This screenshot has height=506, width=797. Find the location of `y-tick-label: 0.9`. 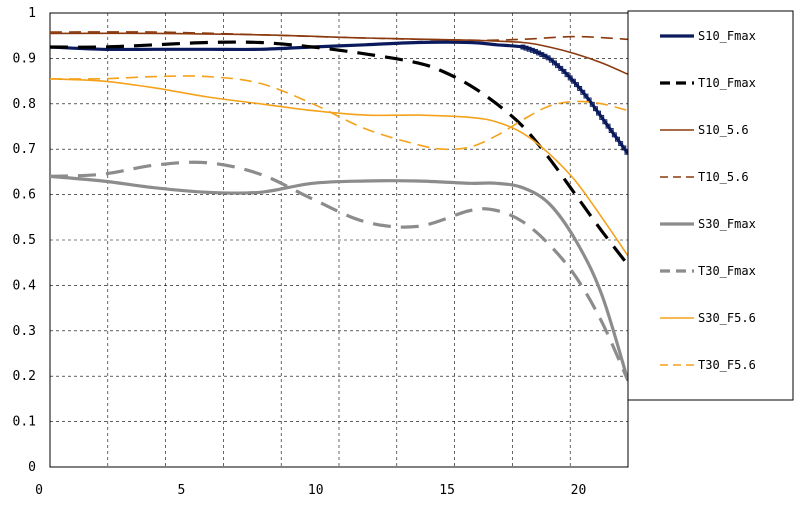

y-tick-label: 0.9 is located at coordinates (24, 58).